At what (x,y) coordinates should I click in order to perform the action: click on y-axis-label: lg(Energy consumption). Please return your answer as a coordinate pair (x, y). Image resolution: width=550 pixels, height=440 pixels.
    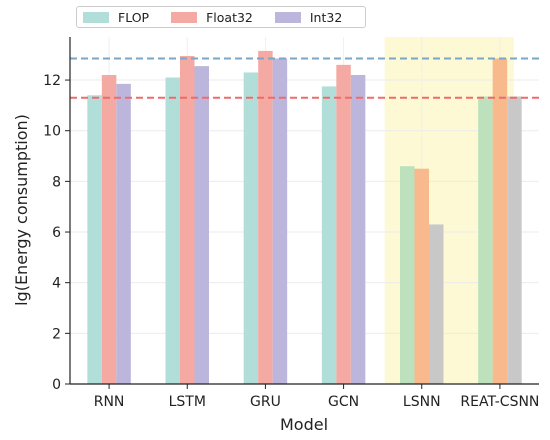
    Looking at the image, I should click on (21, 210).